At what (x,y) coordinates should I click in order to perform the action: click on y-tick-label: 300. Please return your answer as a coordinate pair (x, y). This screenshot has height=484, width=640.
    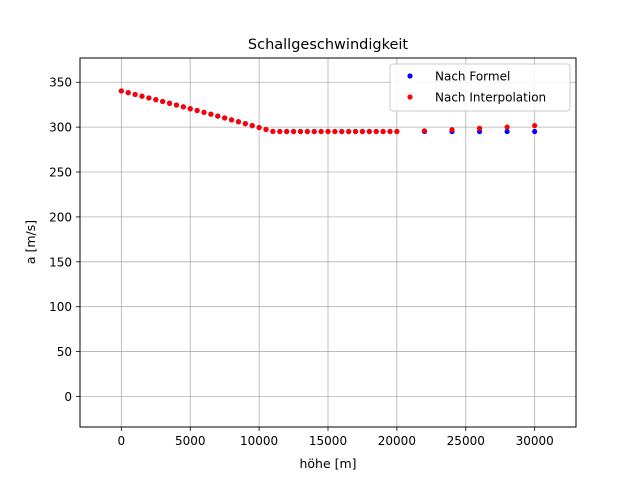
    Looking at the image, I should click on (60, 128).